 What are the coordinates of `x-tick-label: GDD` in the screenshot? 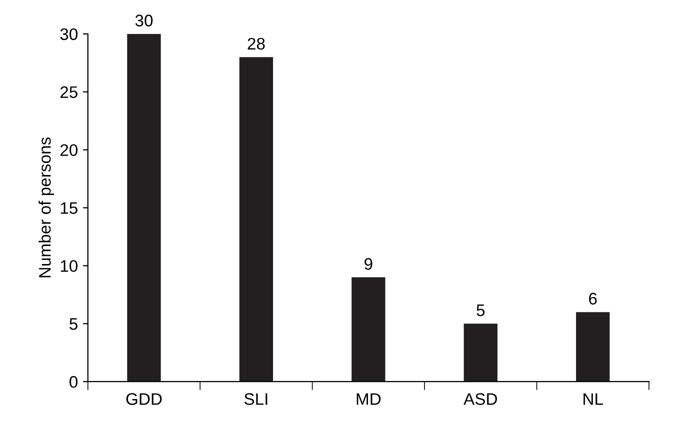 It's located at (144, 399).